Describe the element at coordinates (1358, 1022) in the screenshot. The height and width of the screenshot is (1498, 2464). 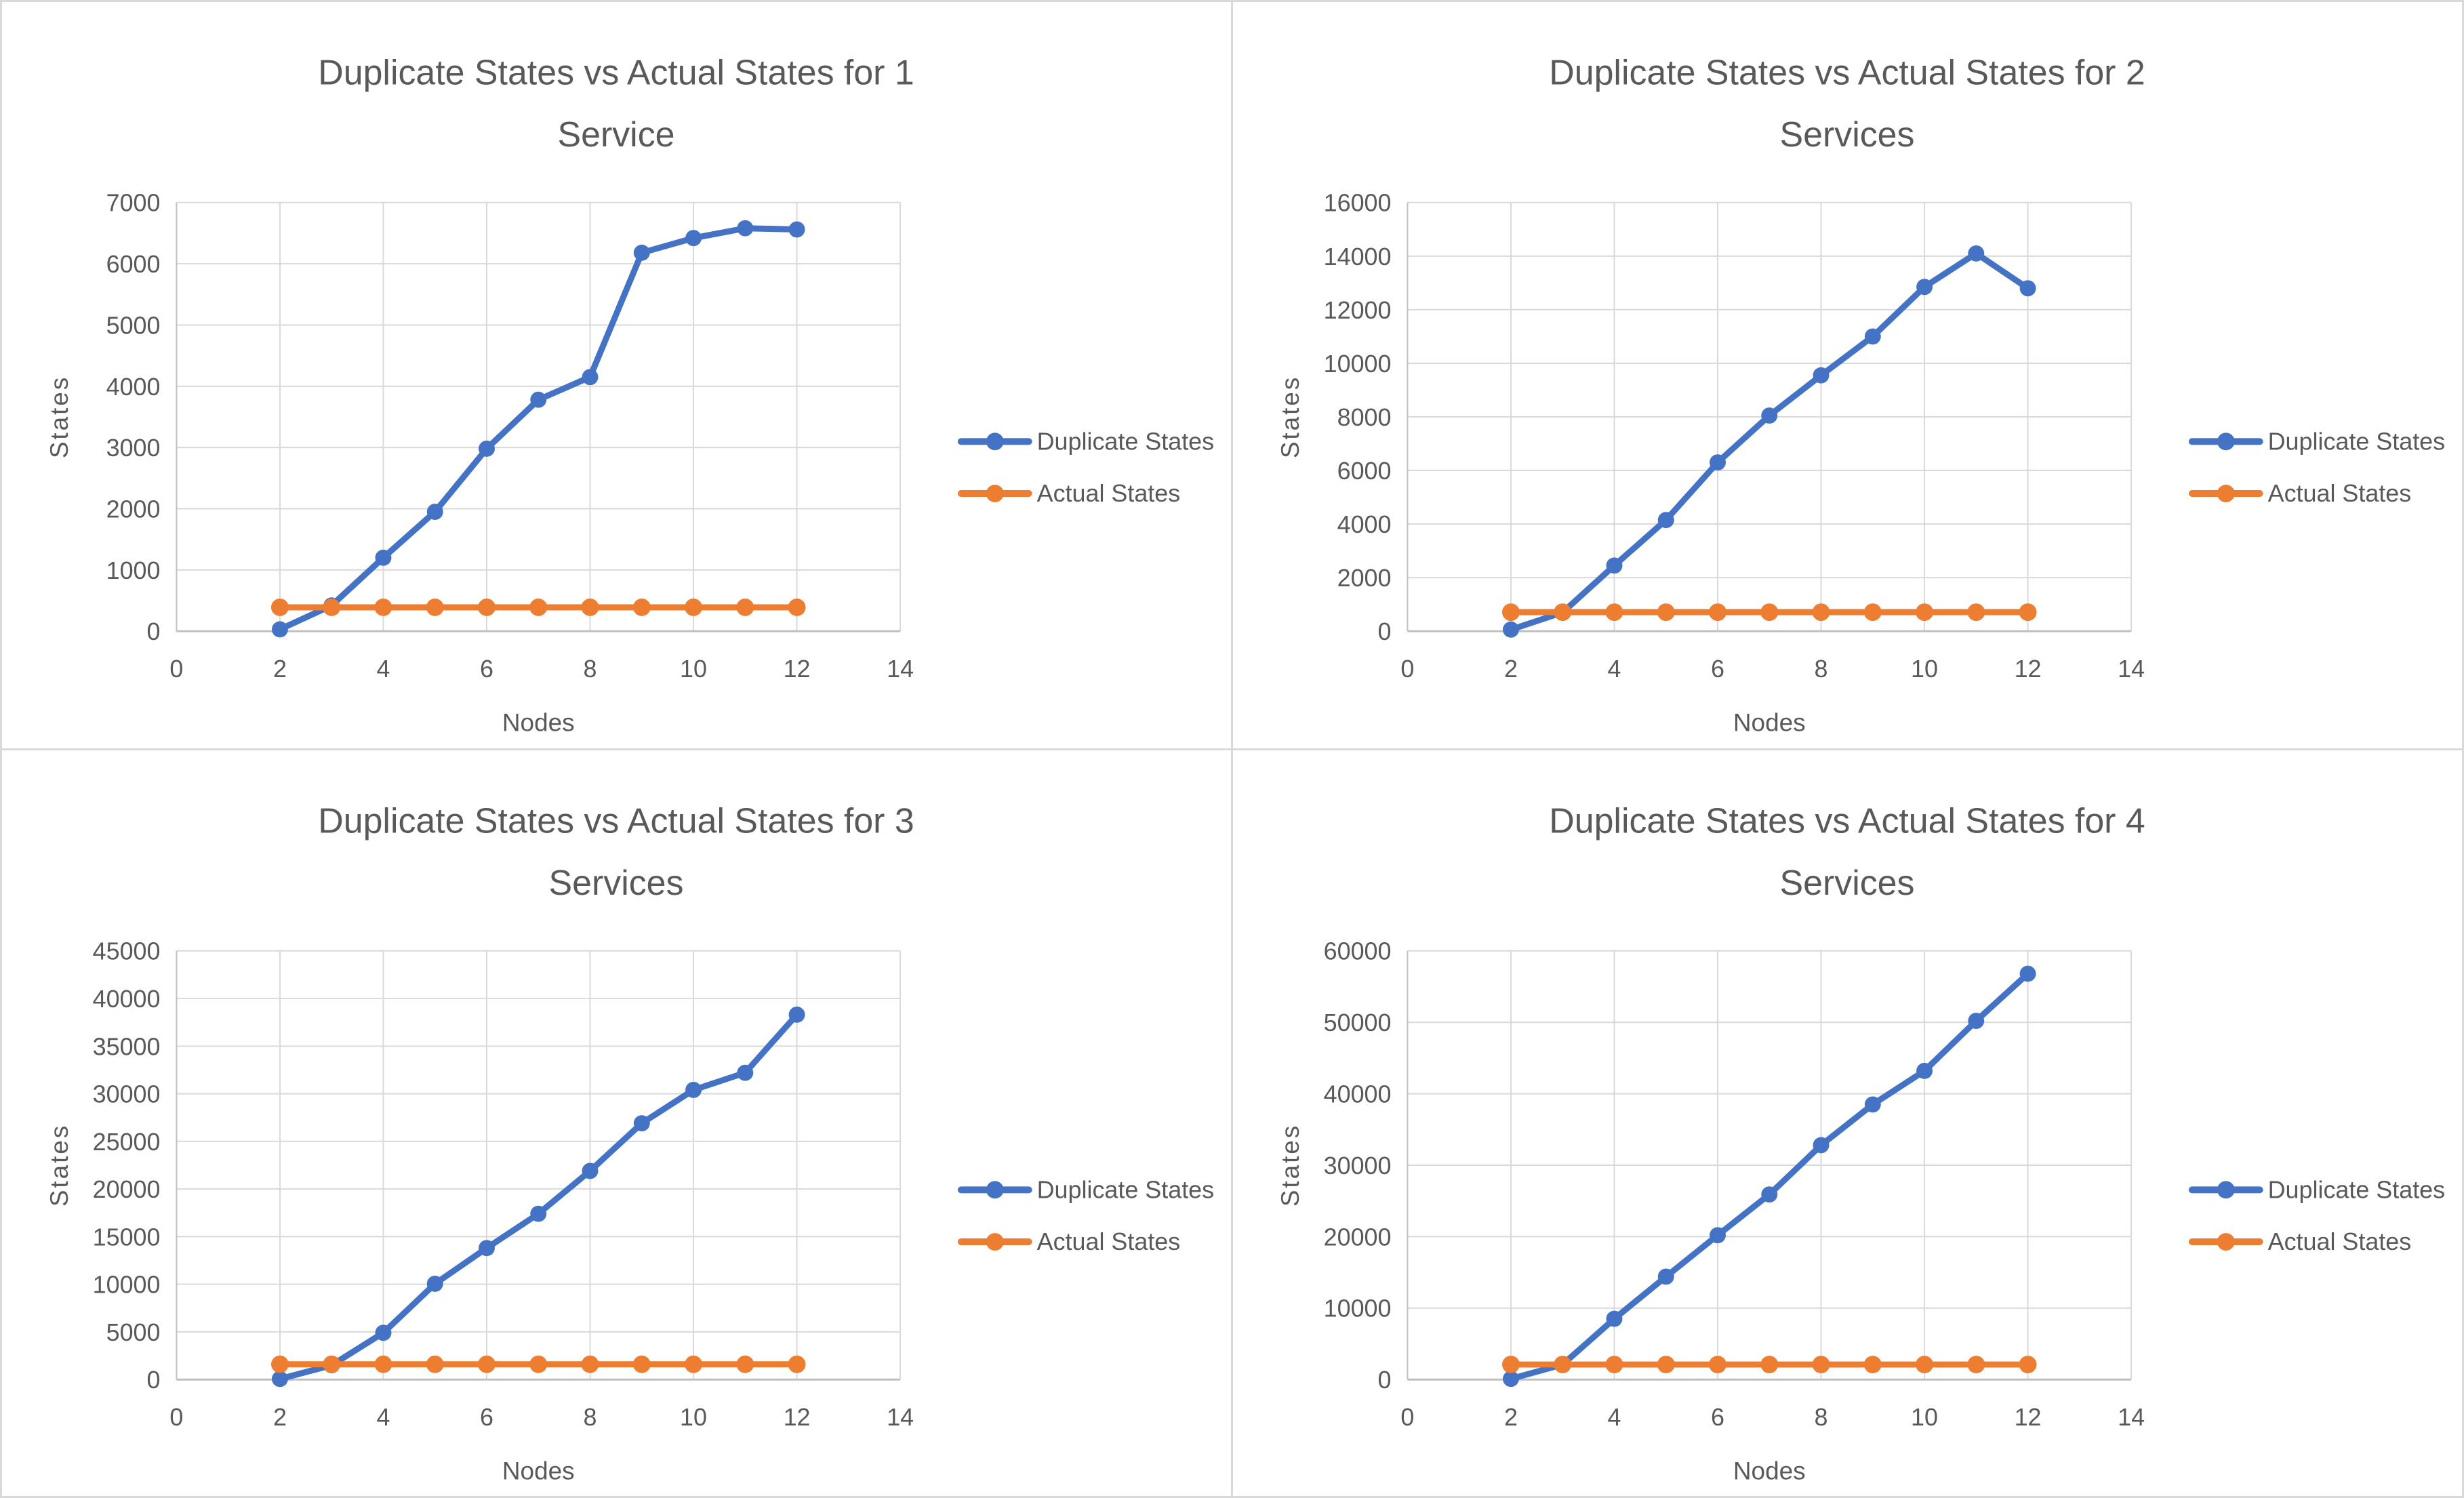
I see `y-tick-label: 50000` at that location.